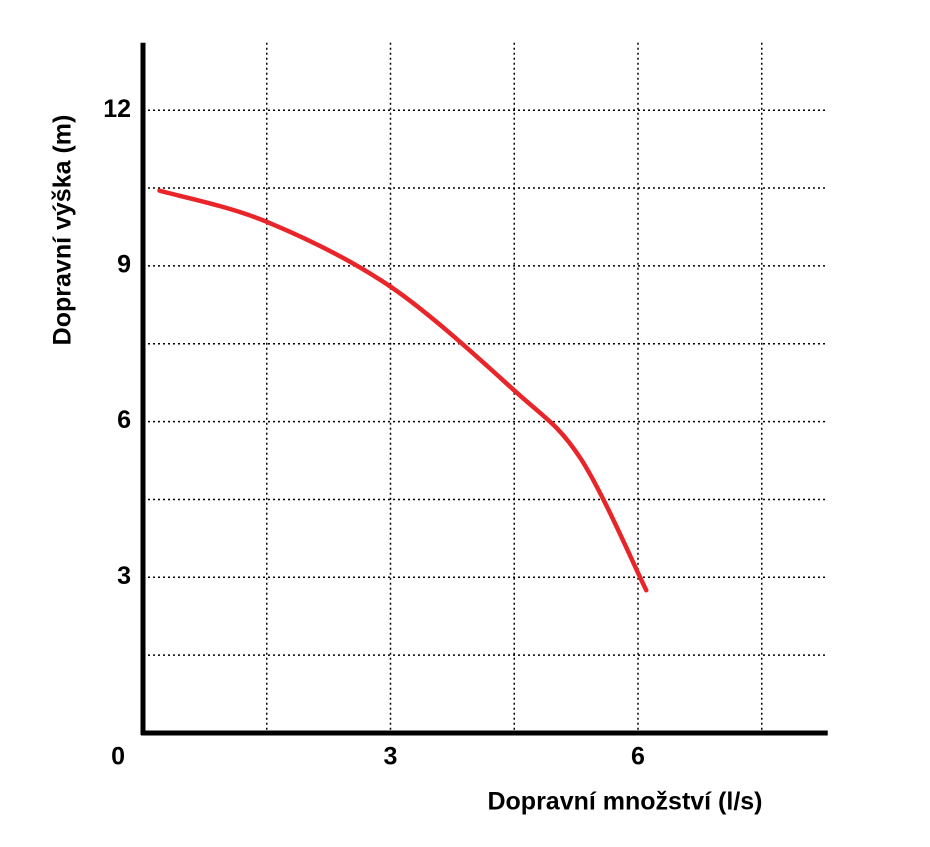 This screenshot has height=847, width=930. Describe the element at coordinates (124, 576) in the screenshot. I see `y-tick-label: 3` at that location.